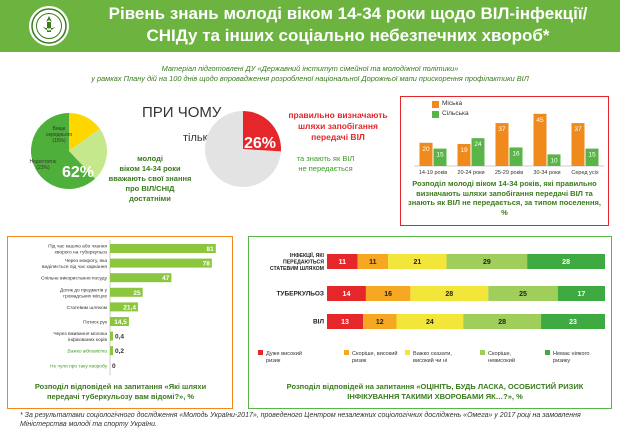 The image size is (620, 436). Describe the element at coordinates (284, 353) in the screenshot. I see `legend-label: Дуже високий` at that location.